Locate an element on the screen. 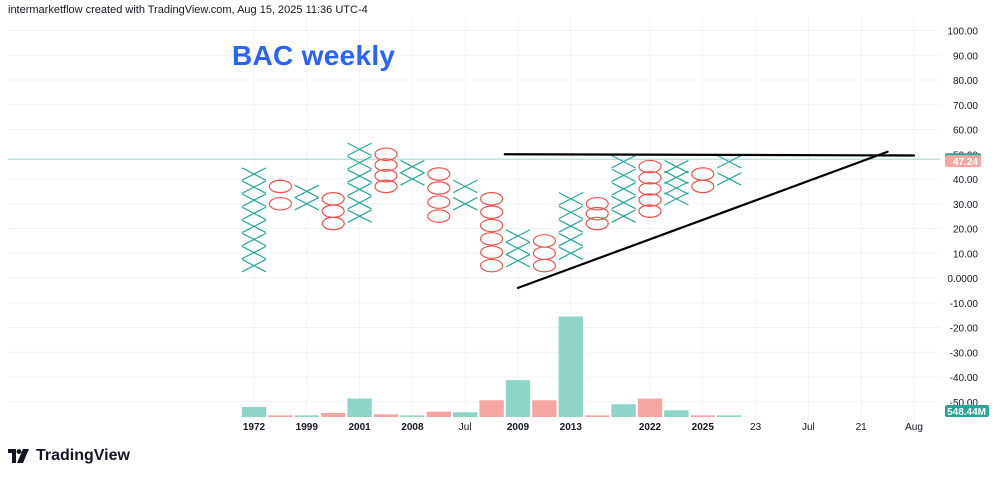 The image size is (1000, 478). tradingview-brand: TradingView is located at coordinates (69, 456).